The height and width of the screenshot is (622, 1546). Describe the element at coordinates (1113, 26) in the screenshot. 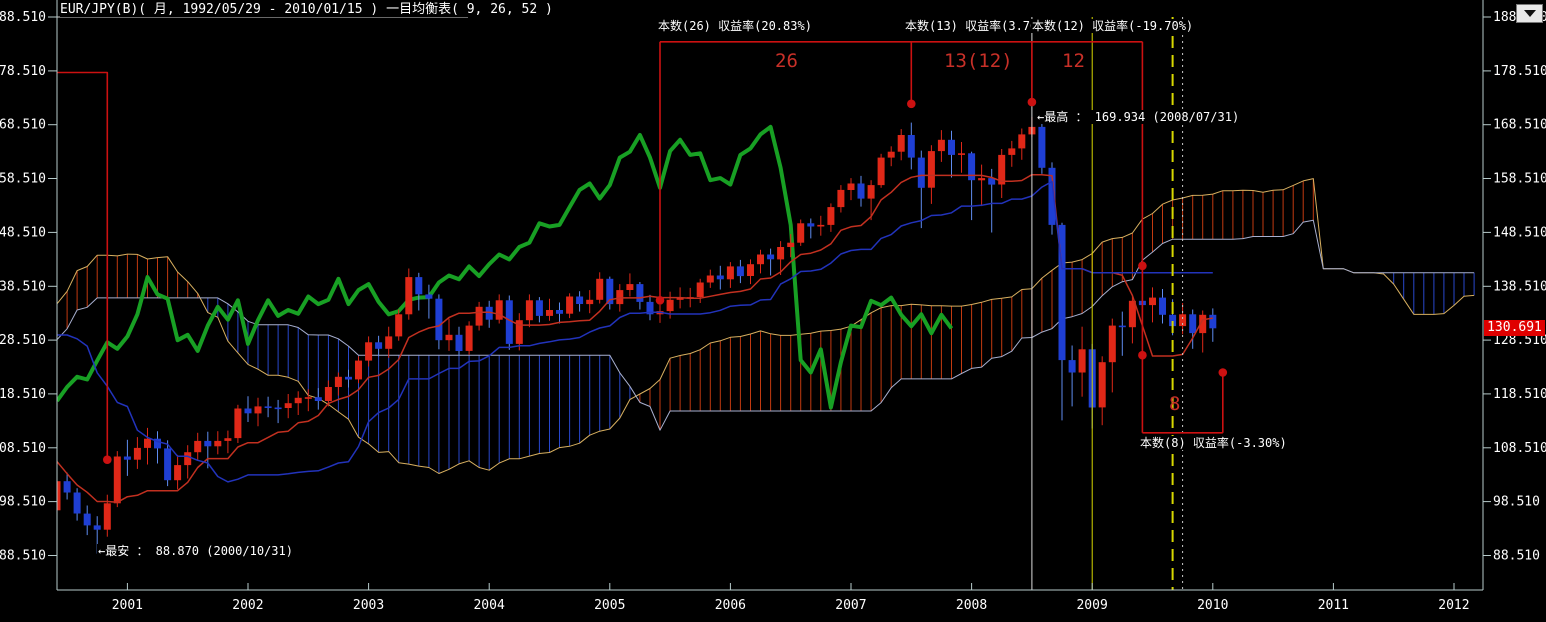

I see `trade12-stats-label: 本数(12) 収益率(-19.70%)` at that location.